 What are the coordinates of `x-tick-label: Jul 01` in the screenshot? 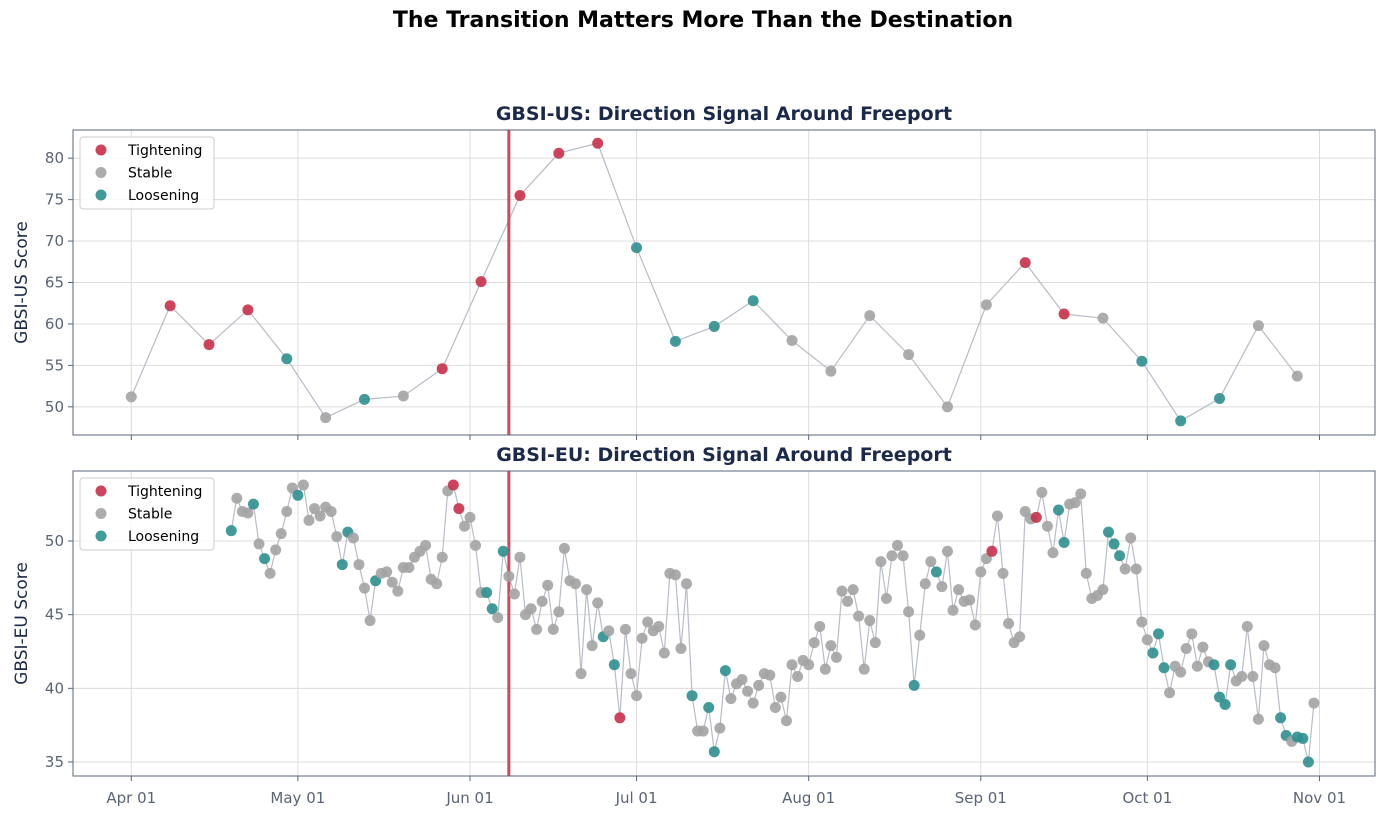 It's located at (636, 798).